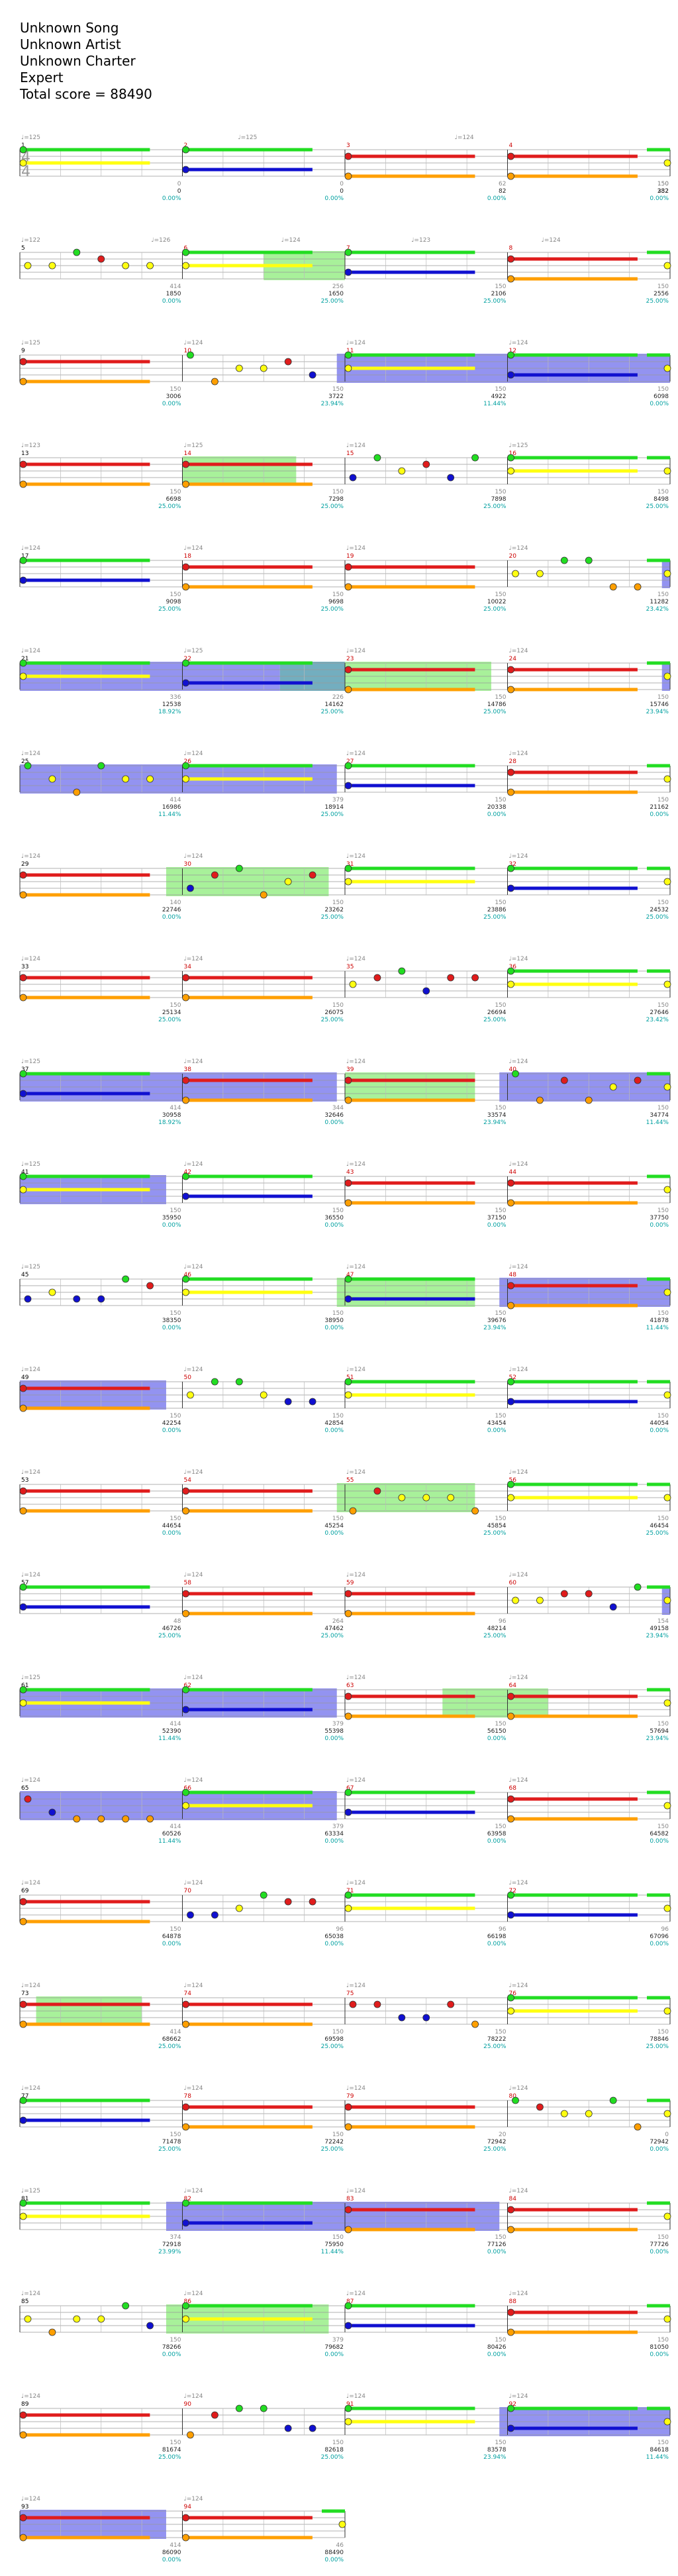  Describe the element at coordinates (188, 1788) in the screenshot. I see `measure-number: 66` at that location.